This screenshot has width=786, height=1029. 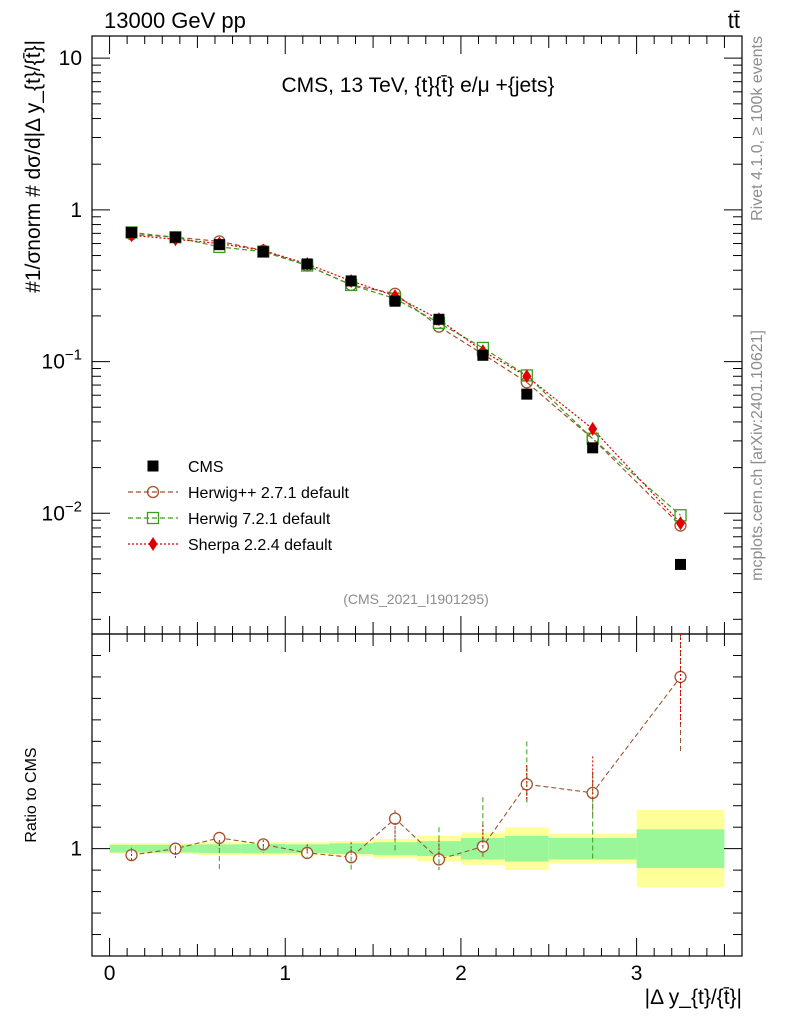 I want to click on x-tick-label: 2, so click(x=461, y=973).